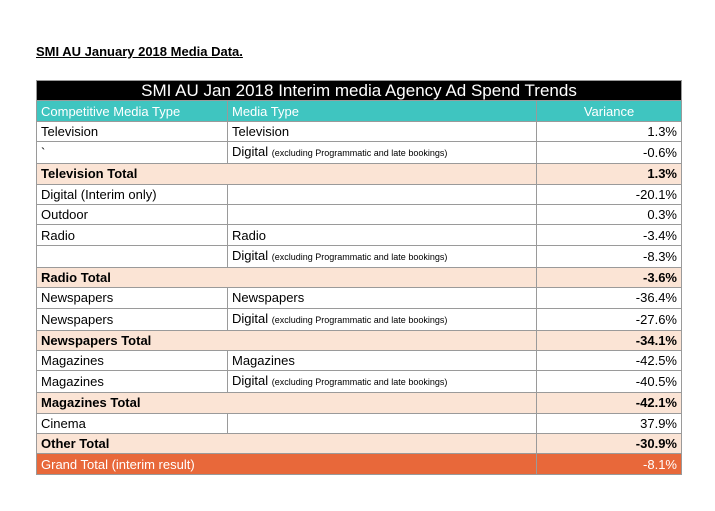  What do you see at coordinates (139, 51) in the screenshot?
I see `document-heading: SMI AU January 2018 Media Data.` at bounding box center [139, 51].